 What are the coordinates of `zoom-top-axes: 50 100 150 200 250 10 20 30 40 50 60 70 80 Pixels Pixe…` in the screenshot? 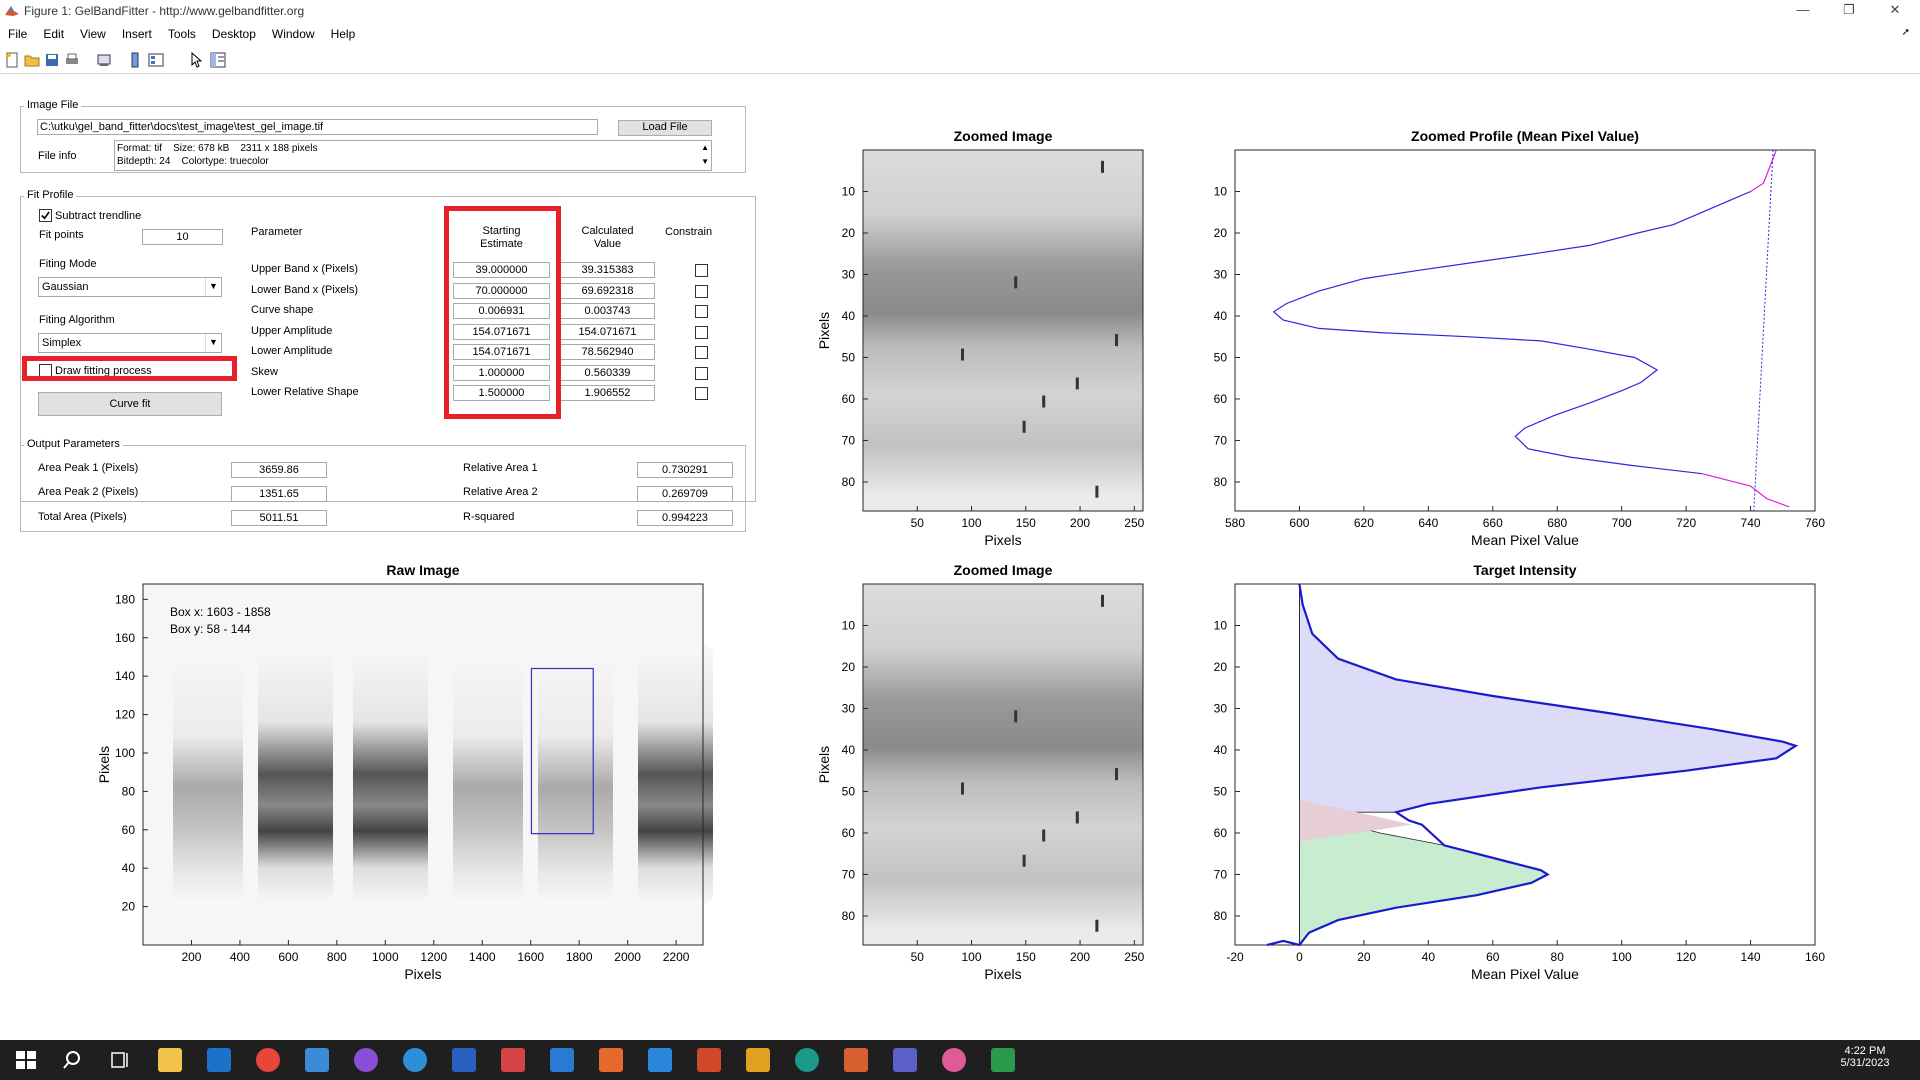 It's located at (980, 348).